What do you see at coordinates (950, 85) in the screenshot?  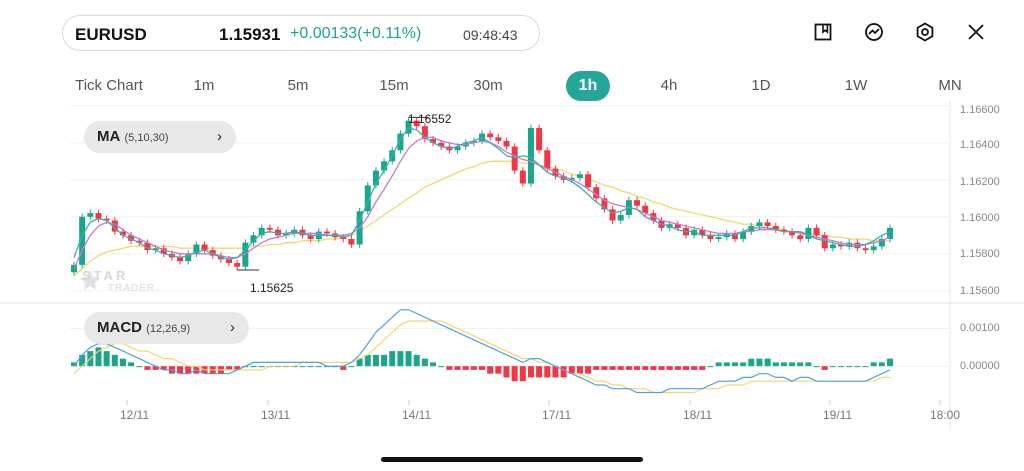 I see `tab-mn: MN` at bounding box center [950, 85].